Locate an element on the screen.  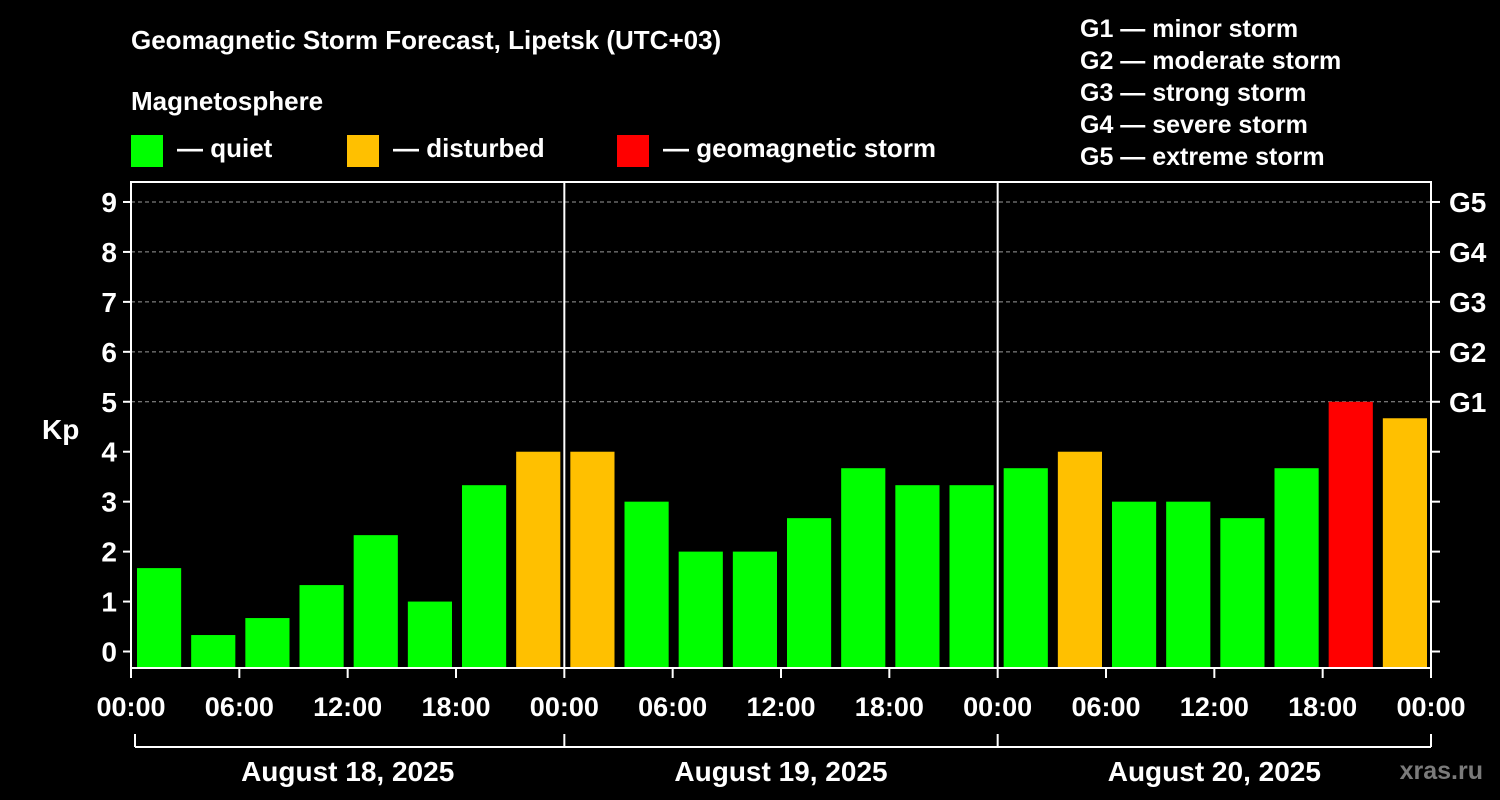
storm-scale-g3: G3 — strong storm is located at coordinates (1193, 93).